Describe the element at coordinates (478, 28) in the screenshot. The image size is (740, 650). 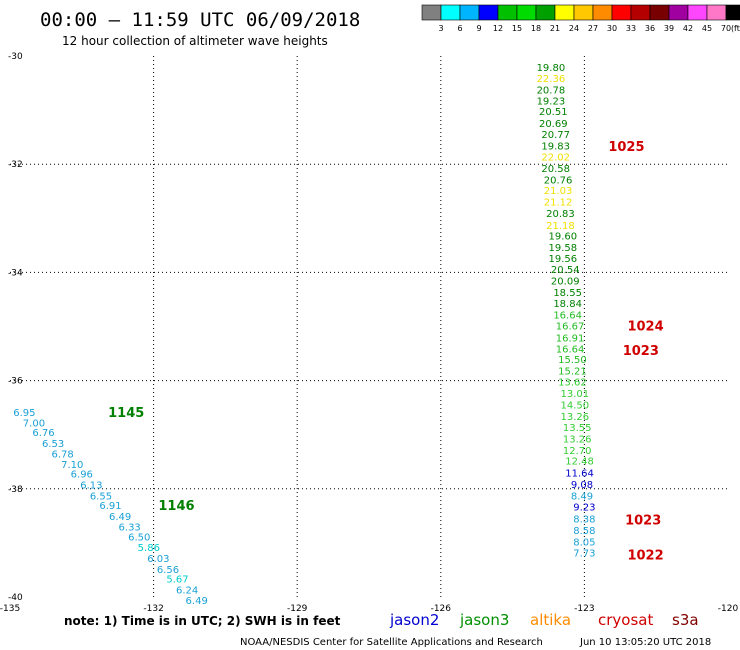
I see `color-scale-label: 9` at that location.